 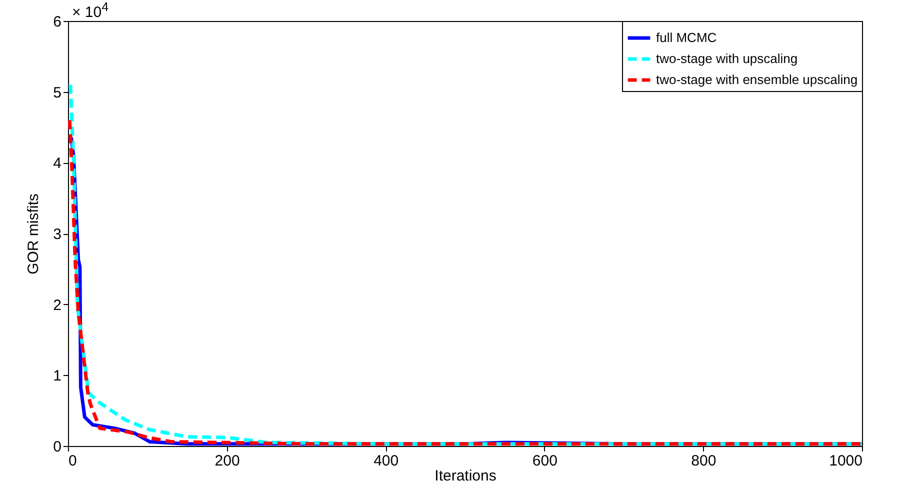 What do you see at coordinates (727, 58) in the screenshot?
I see `legend-label: two-stage with upscaling` at bounding box center [727, 58].